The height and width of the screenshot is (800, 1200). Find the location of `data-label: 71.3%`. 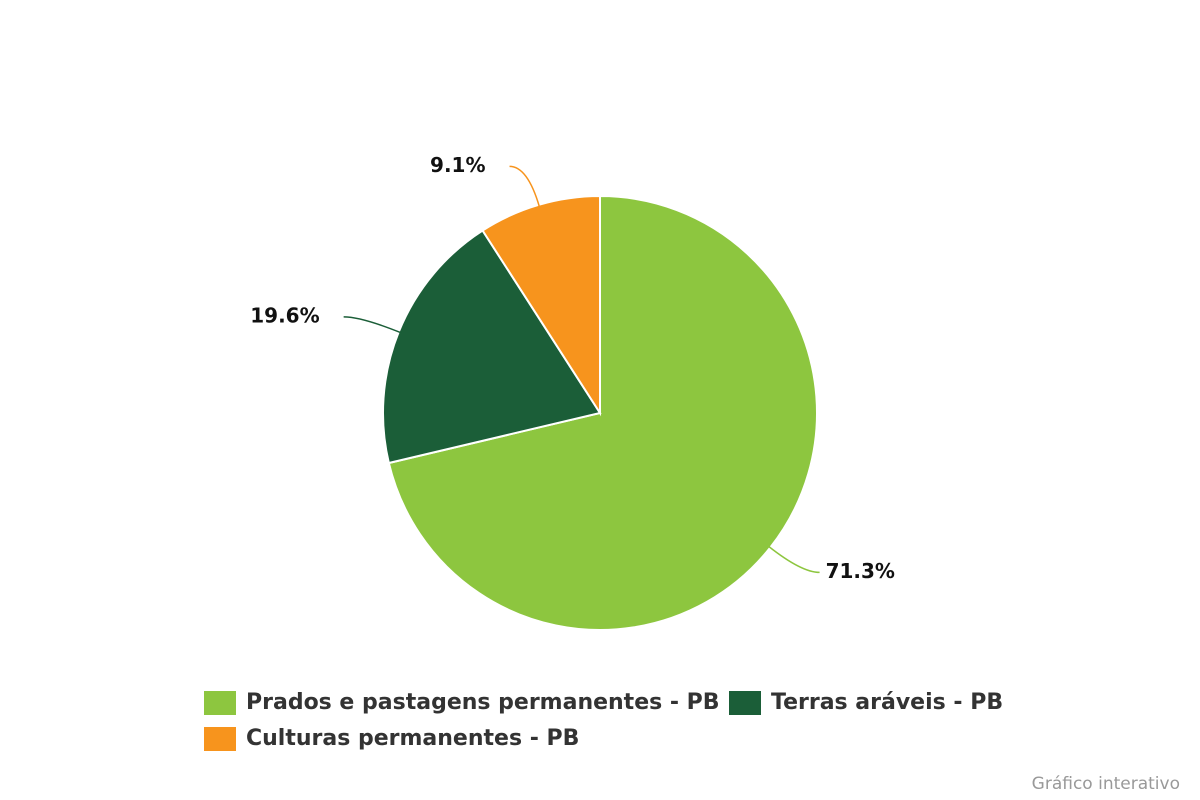

data-label: 71.3% is located at coordinates (860, 571).